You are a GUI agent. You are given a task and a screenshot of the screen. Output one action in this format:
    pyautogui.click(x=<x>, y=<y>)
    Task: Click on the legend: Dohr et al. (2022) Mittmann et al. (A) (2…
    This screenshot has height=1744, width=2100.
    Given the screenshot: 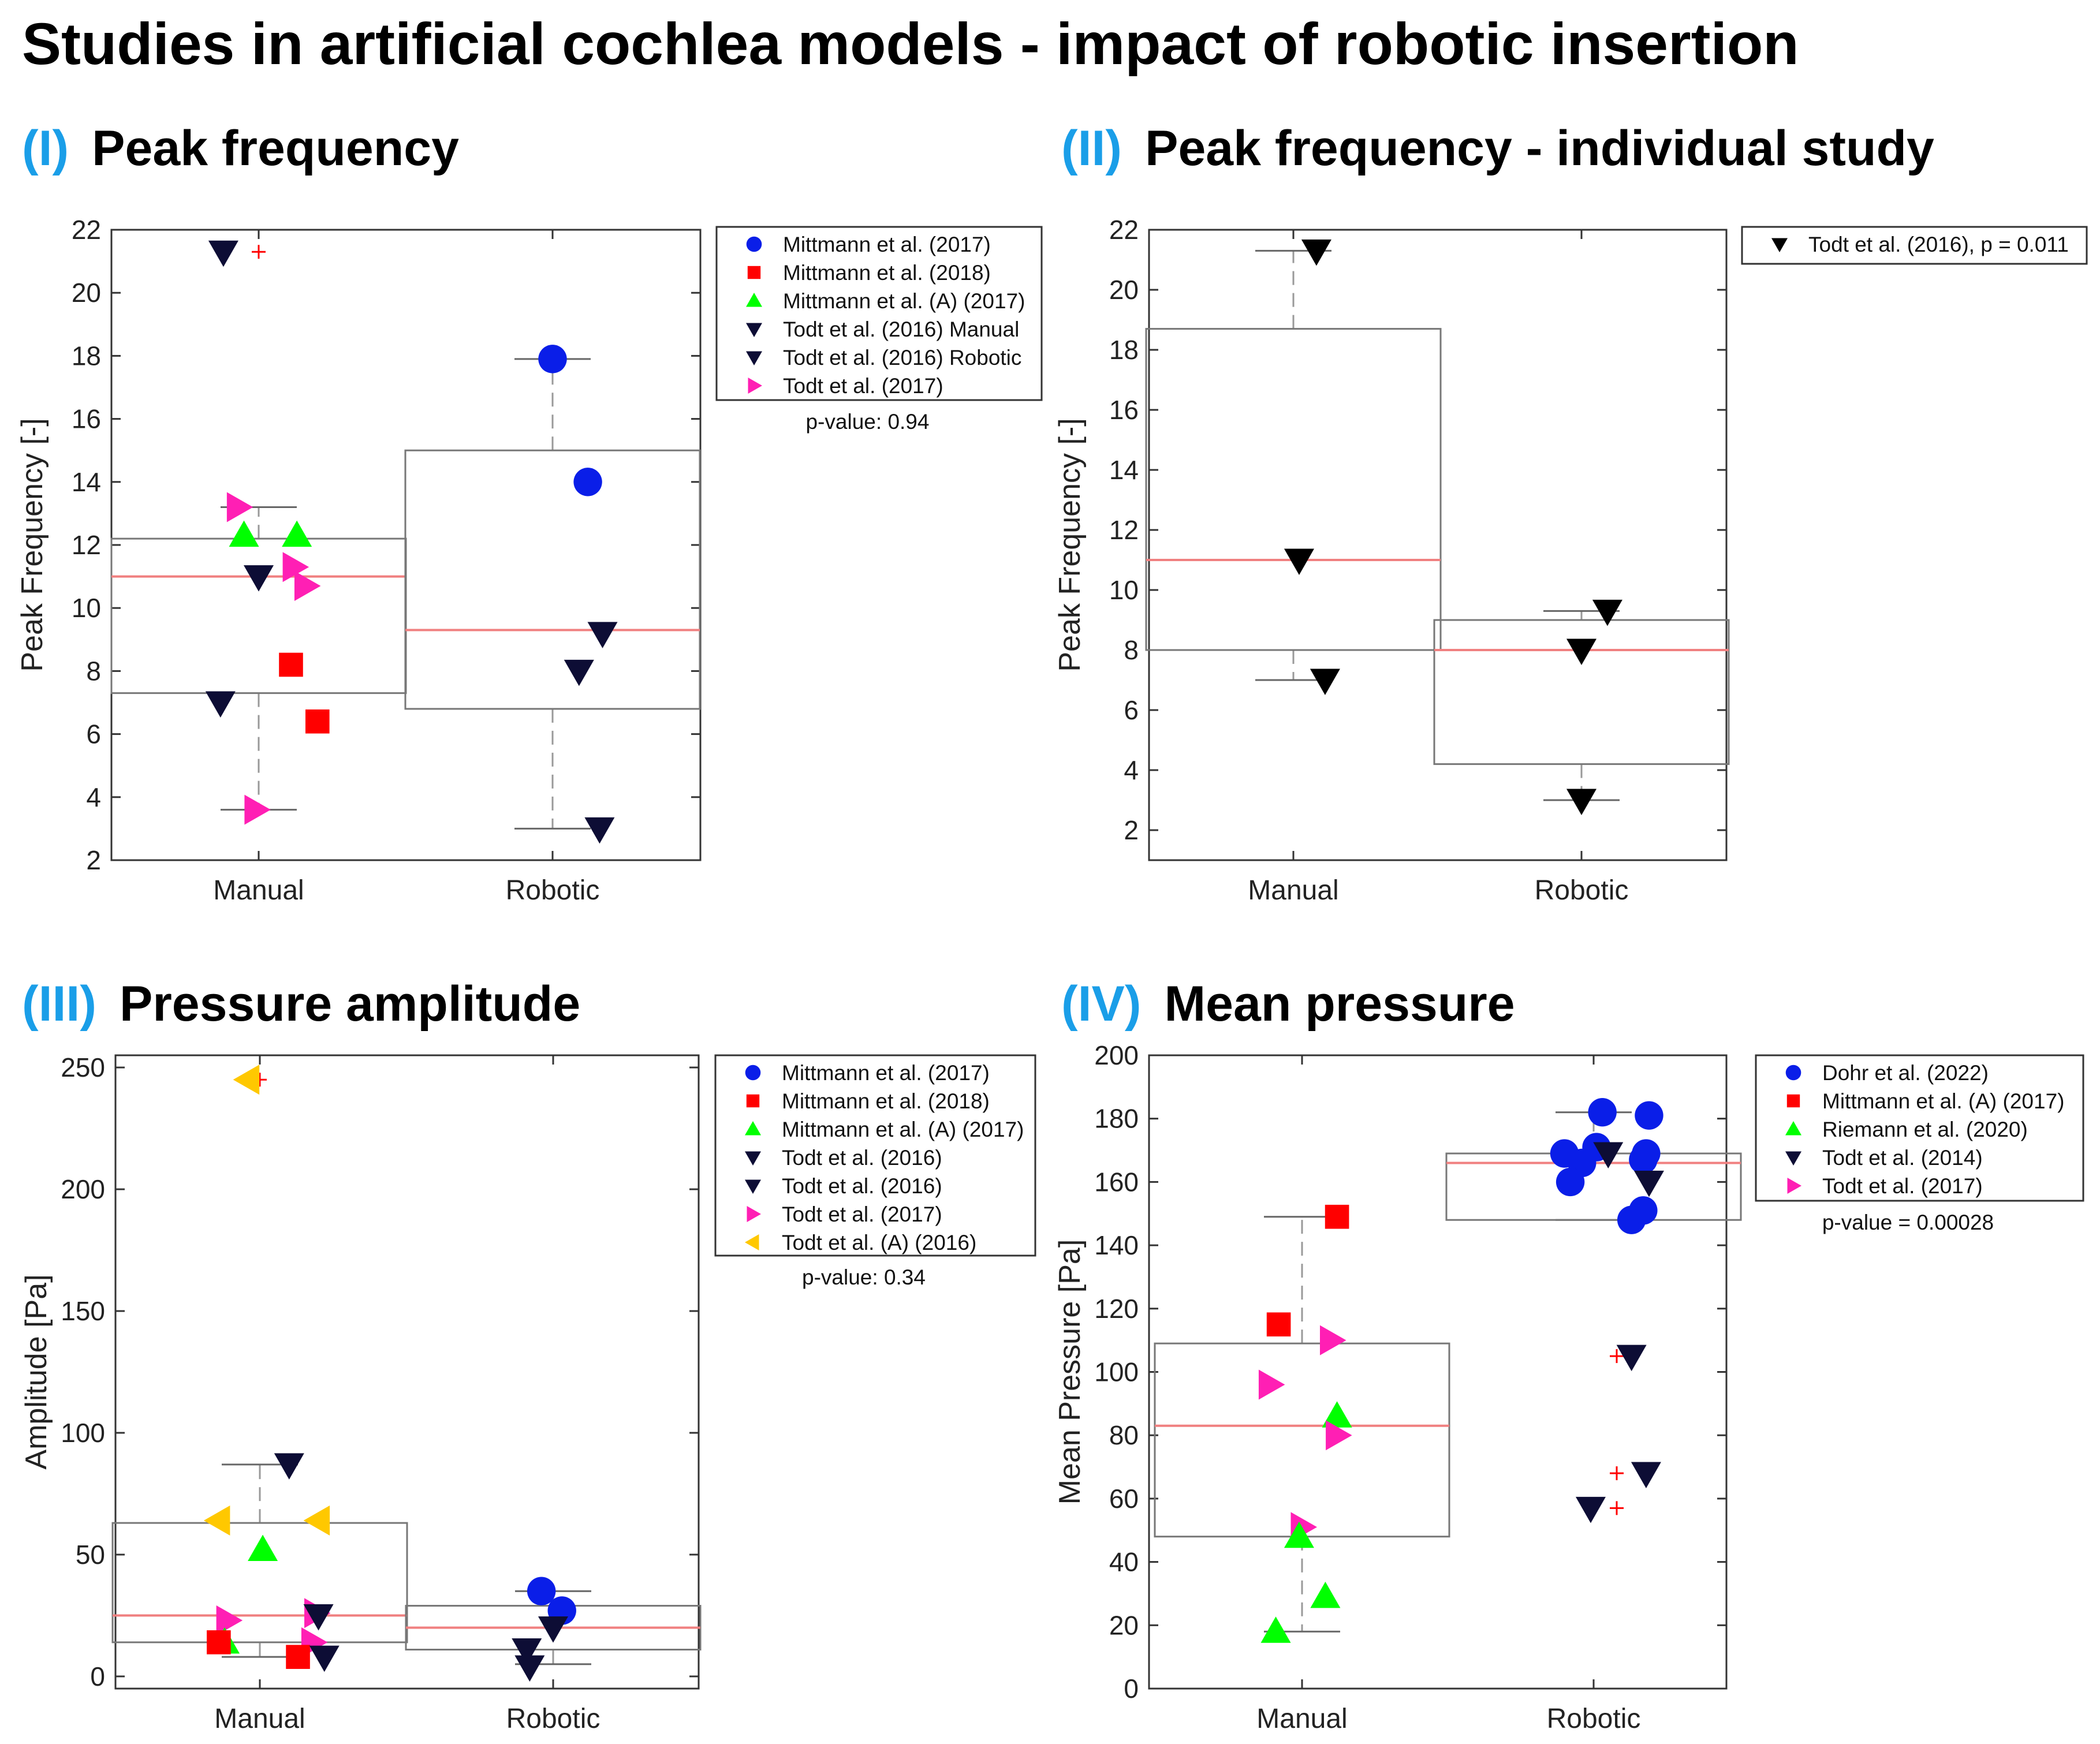 What is the action you would take?
    pyautogui.click(x=1919, y=1144)
    